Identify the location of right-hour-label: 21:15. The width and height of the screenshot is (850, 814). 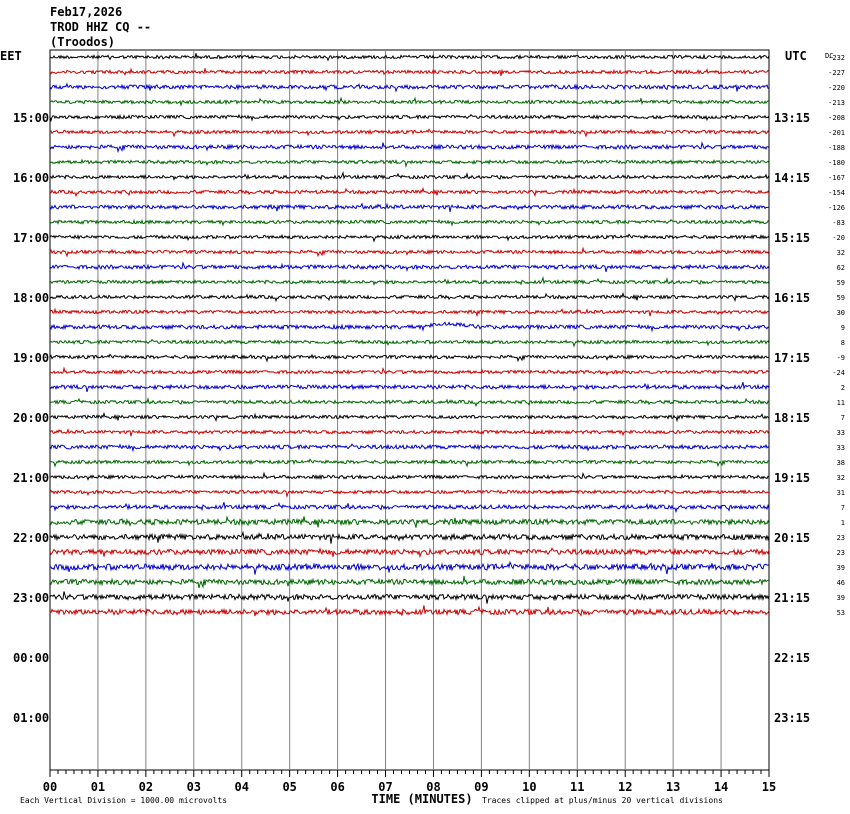
(792, 598).